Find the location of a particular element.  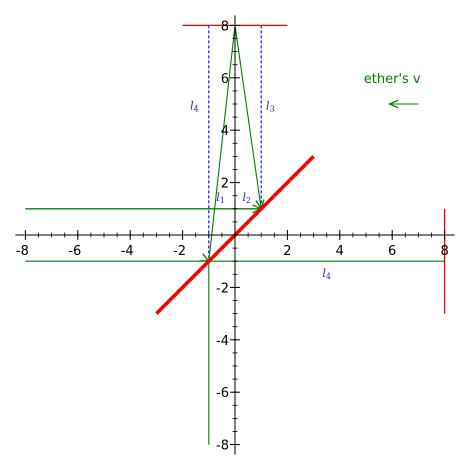

label-l3: l3 is located at coordinates (270, 106).